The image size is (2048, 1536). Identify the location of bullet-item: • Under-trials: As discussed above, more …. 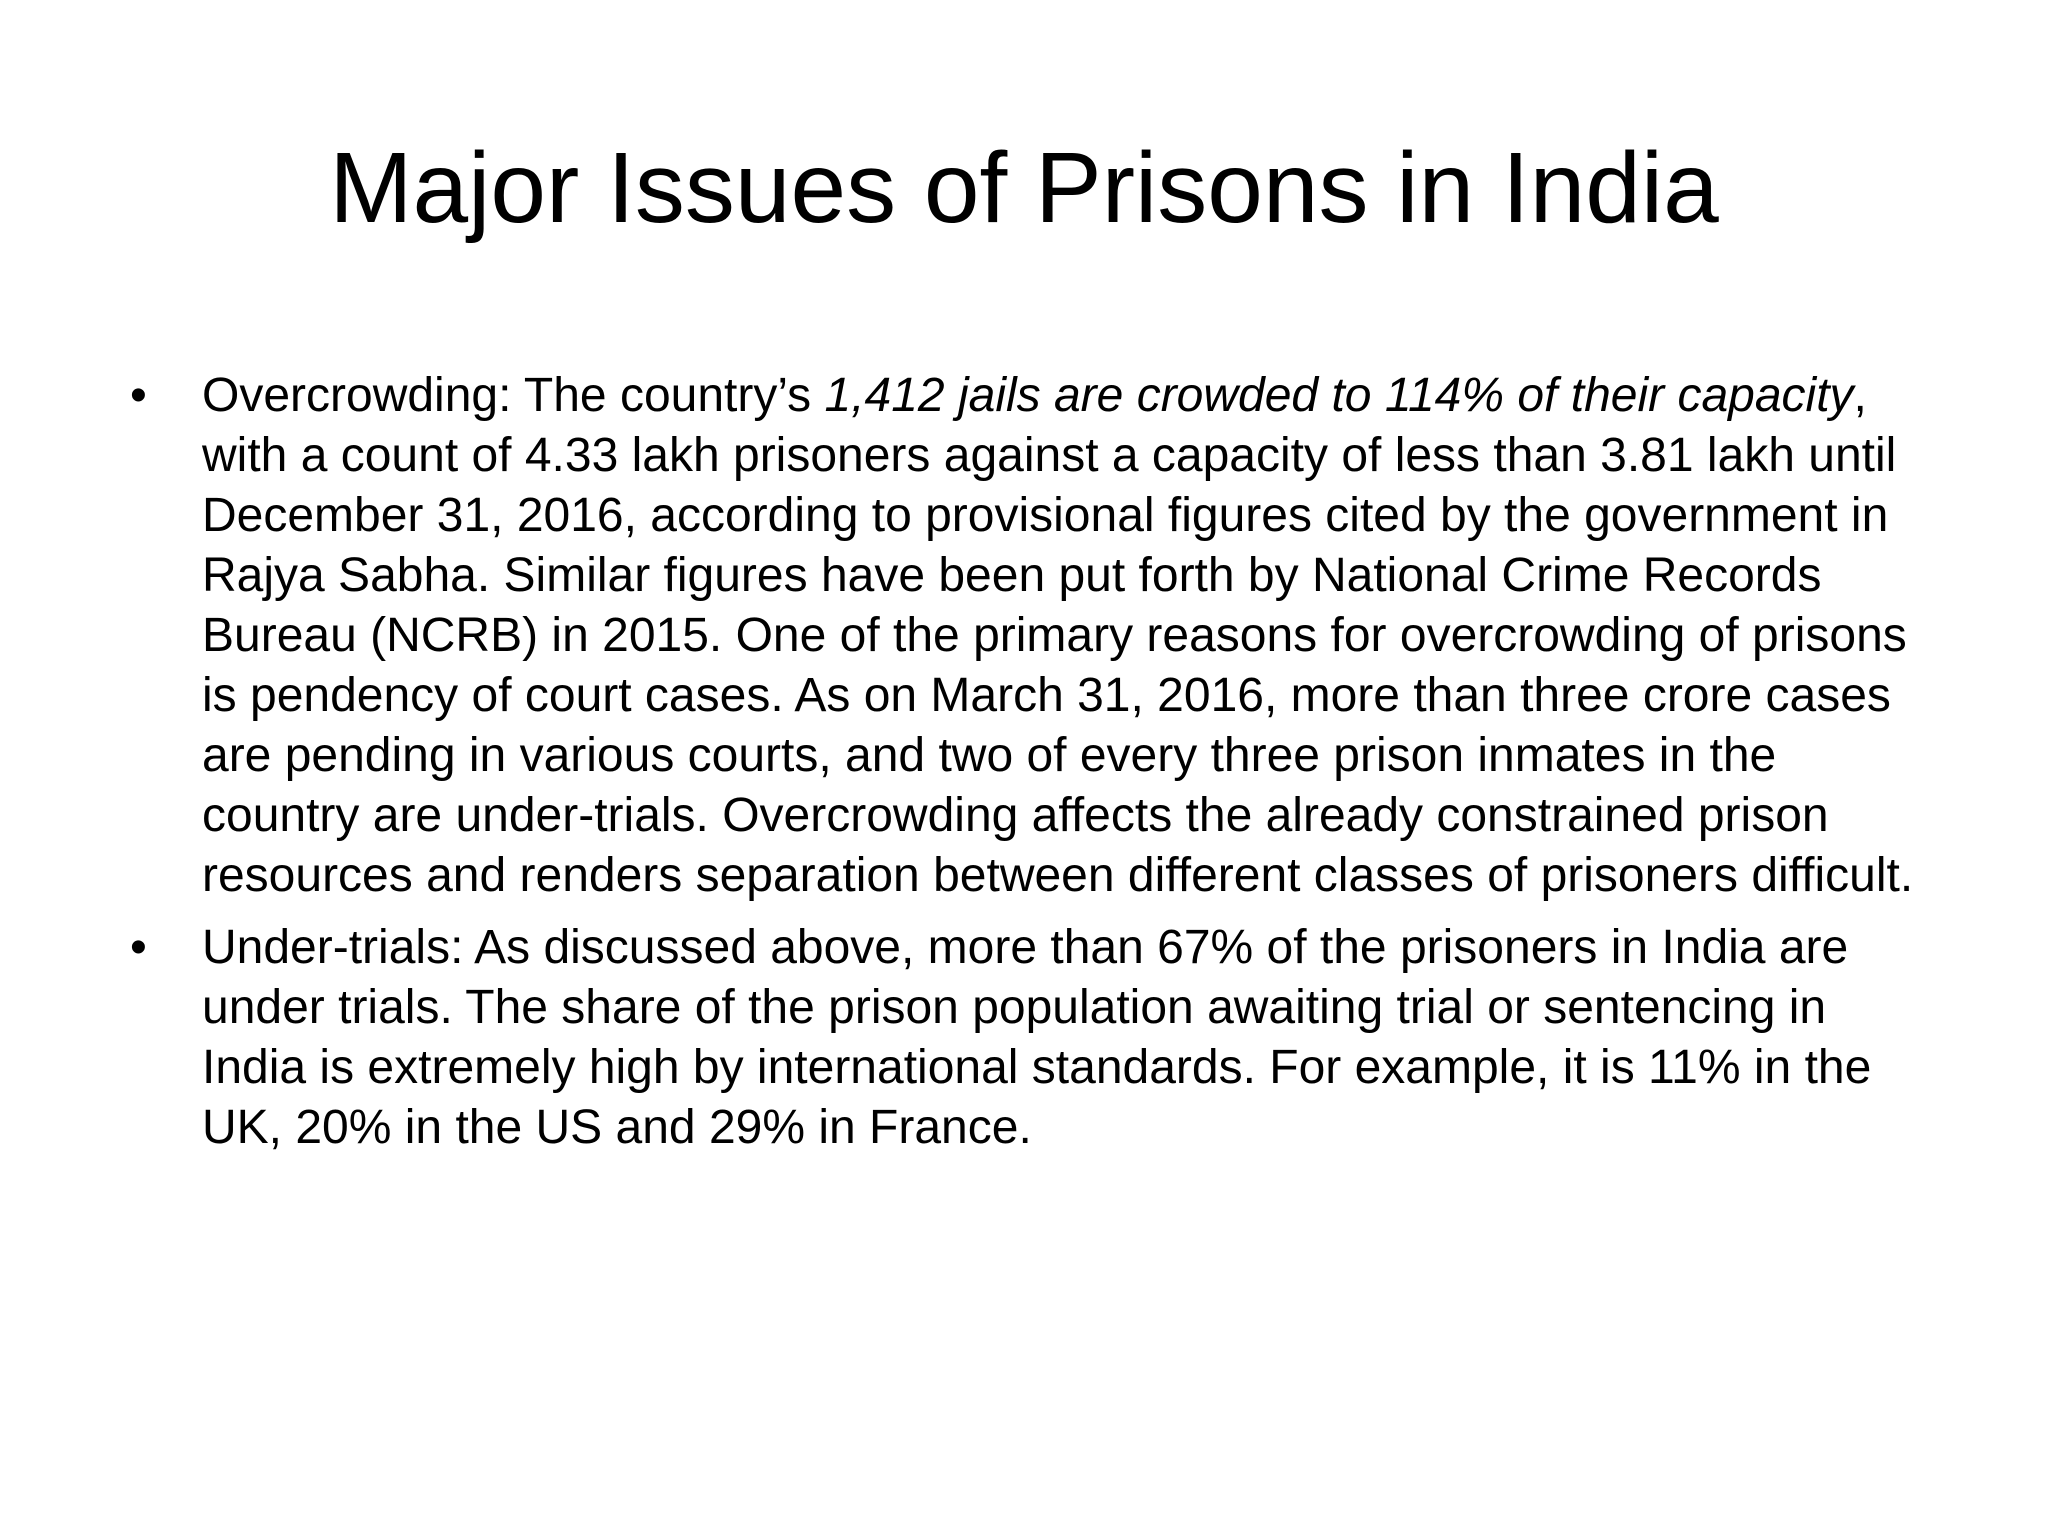
(1030, 1038).